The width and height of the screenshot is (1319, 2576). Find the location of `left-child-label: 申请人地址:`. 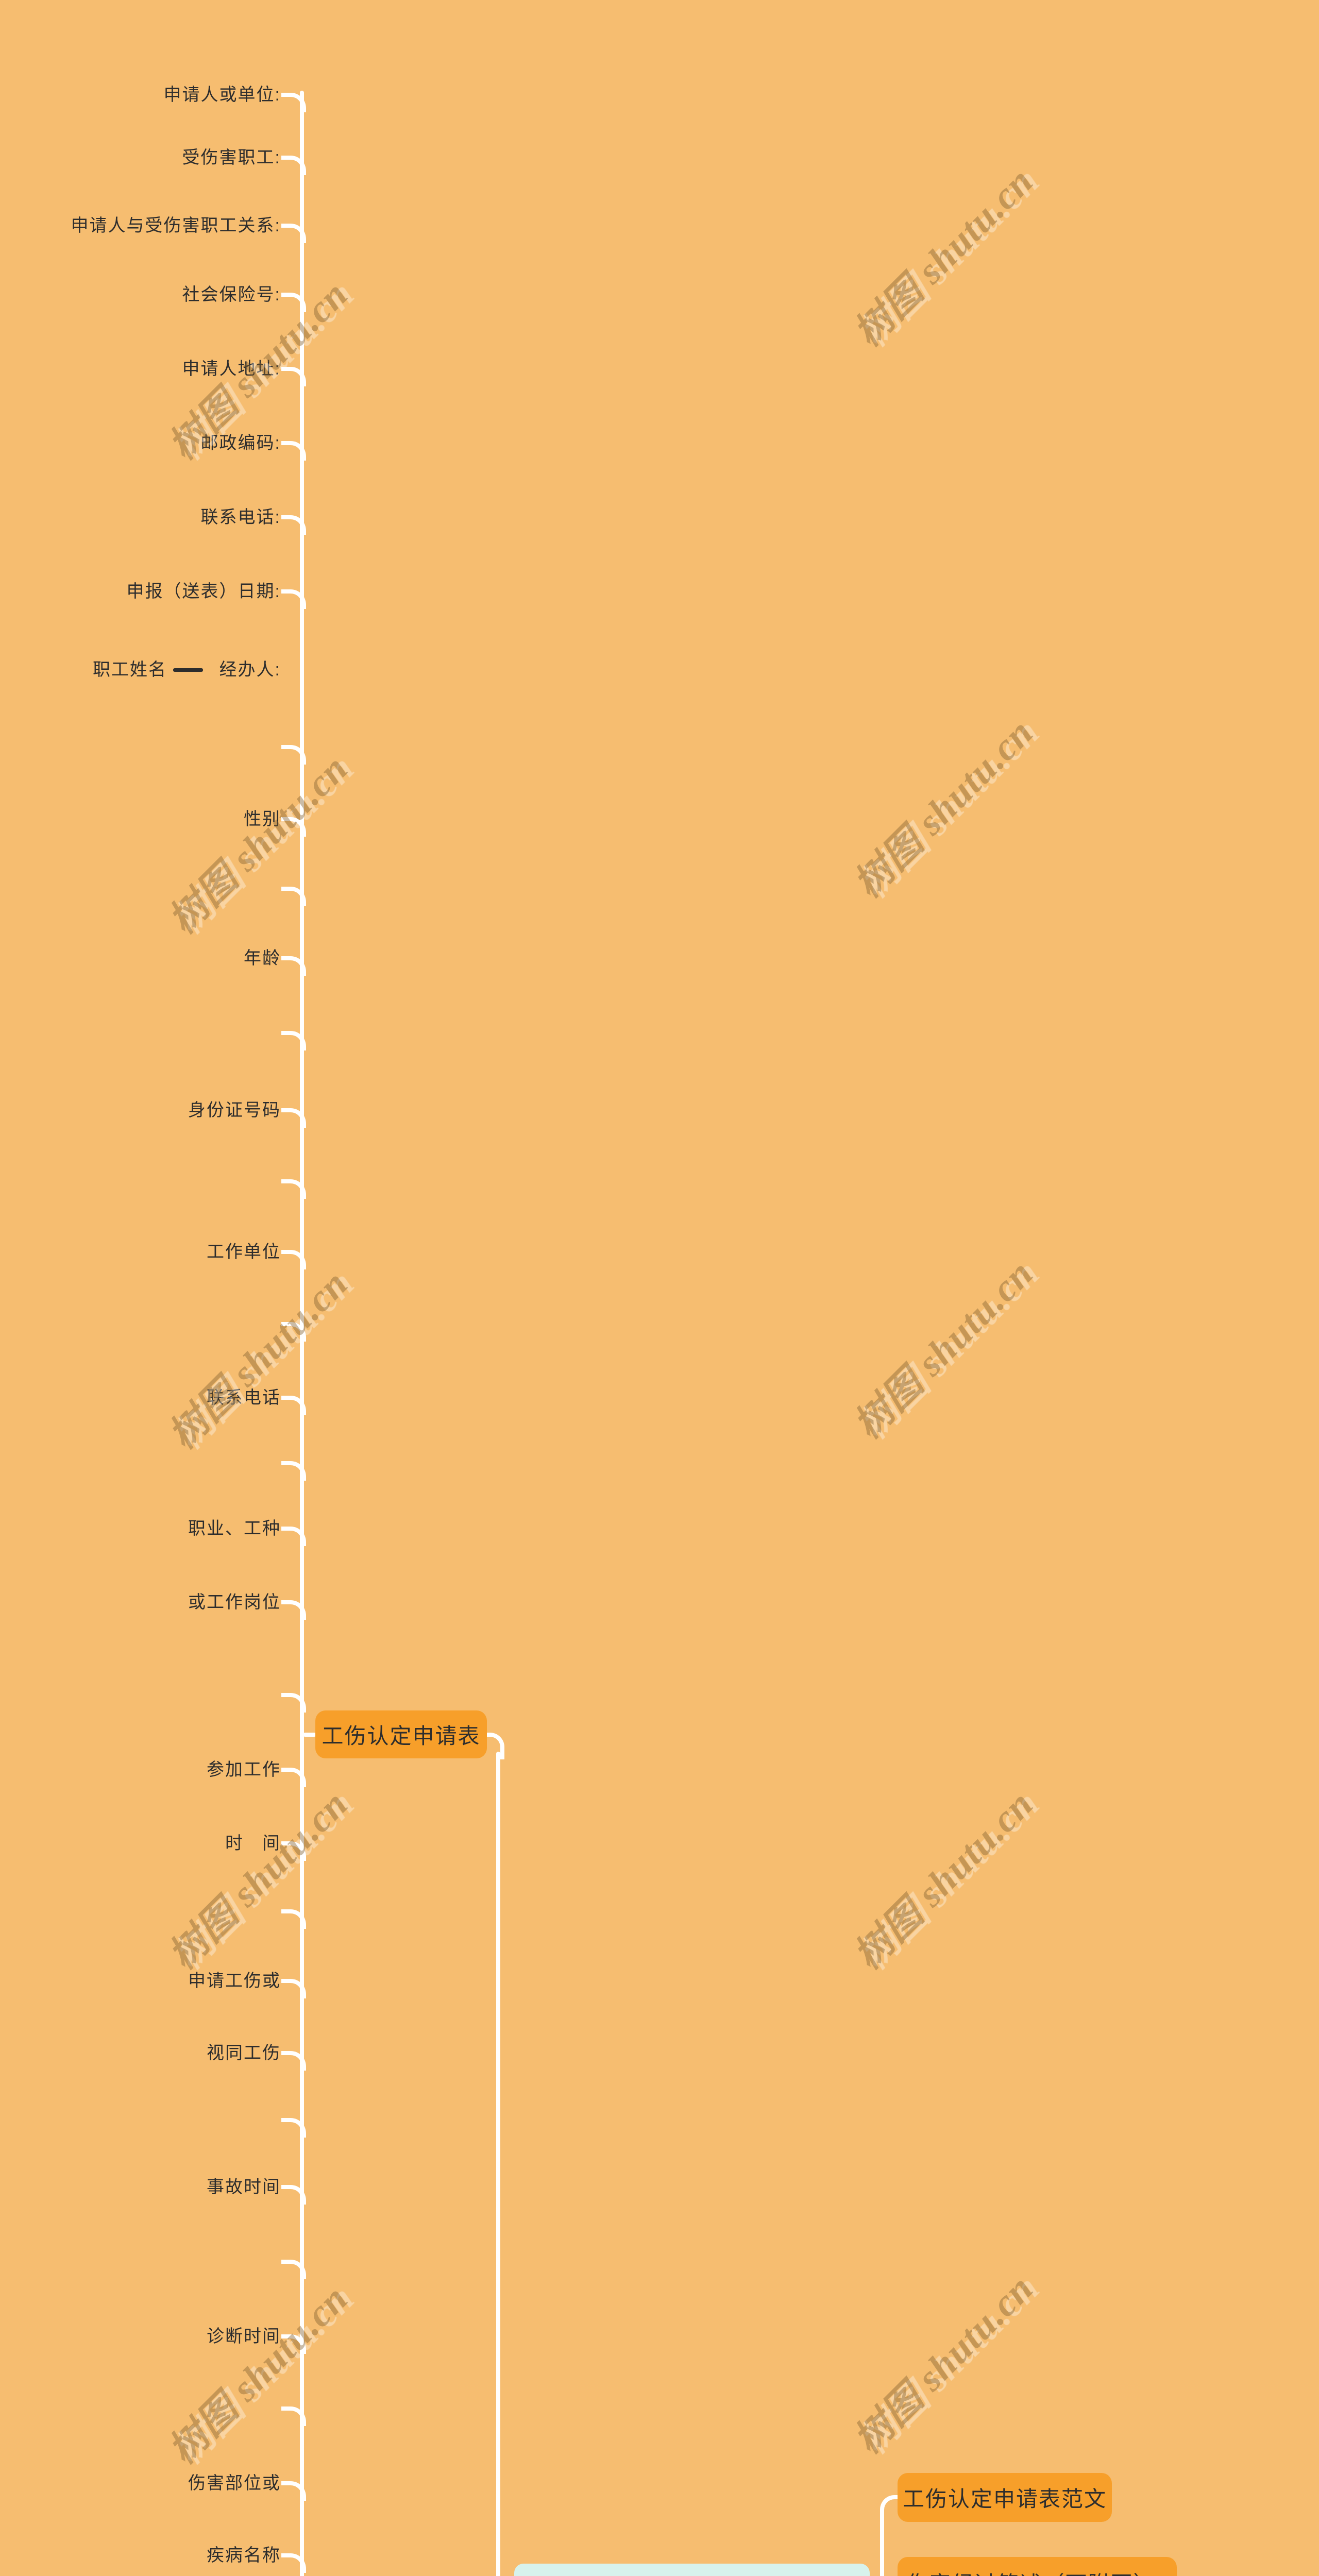

left-child-label: 申请人地址: is located at coordinates (231, 369).